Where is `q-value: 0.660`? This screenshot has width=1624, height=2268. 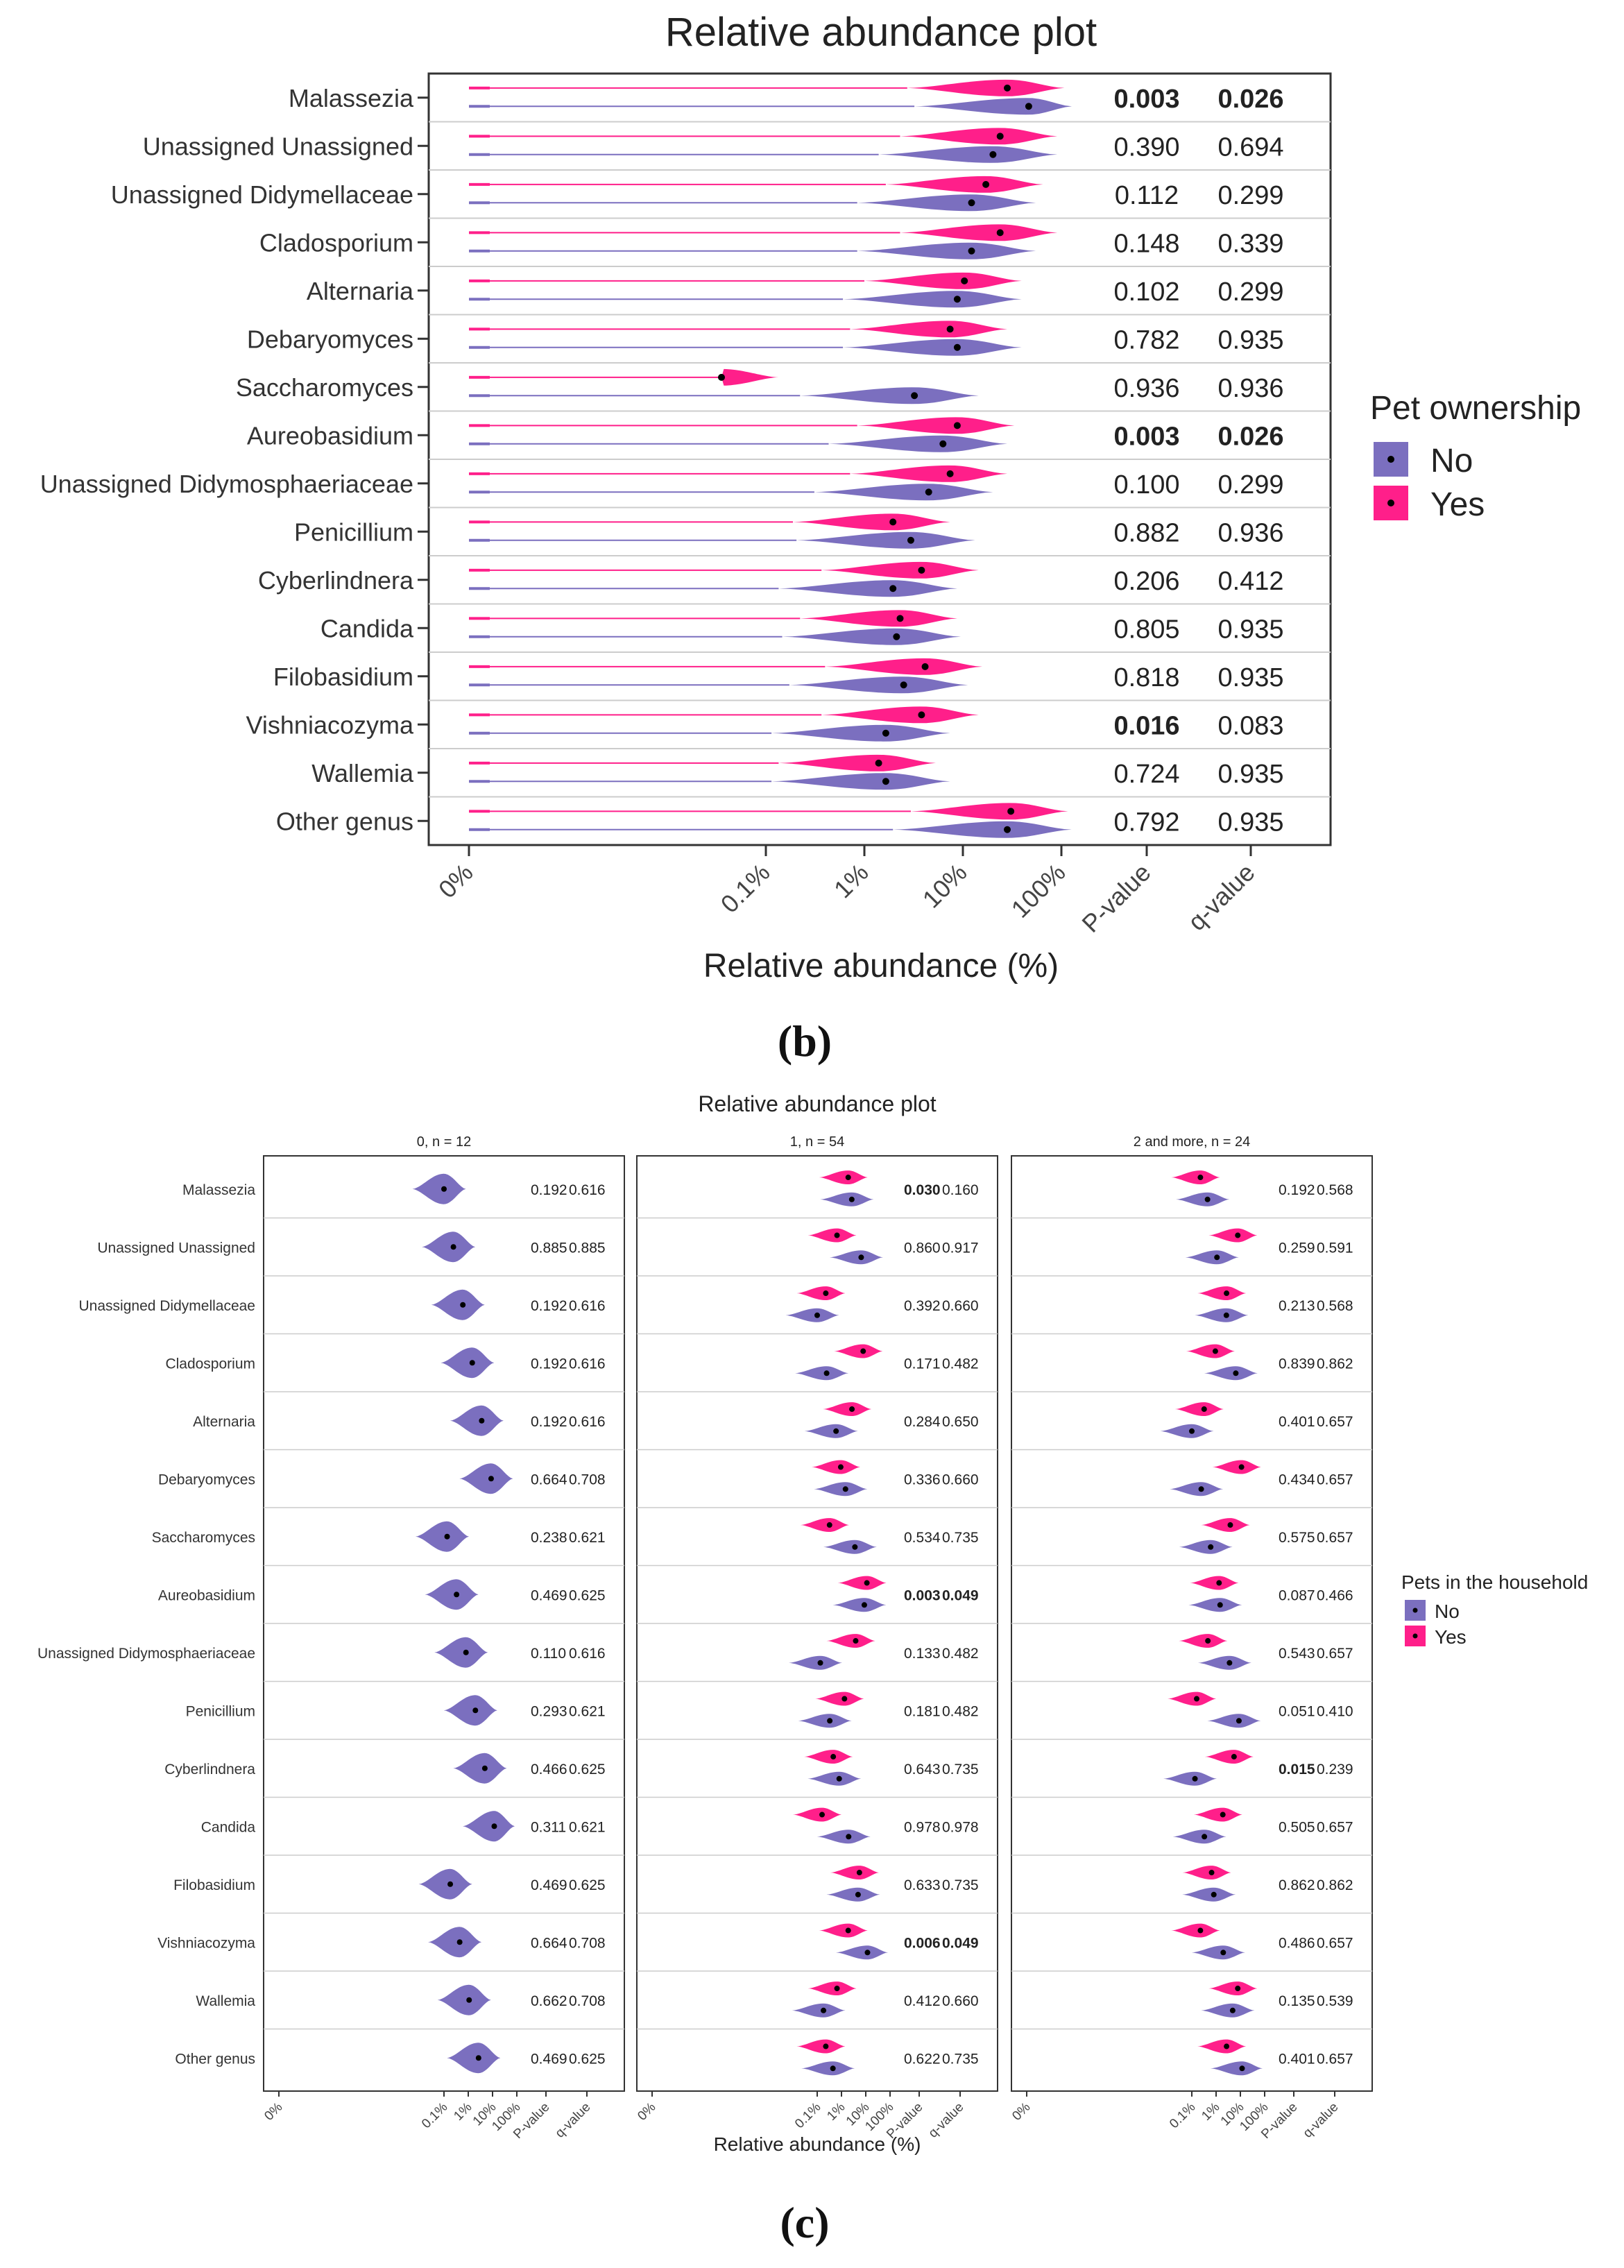 q-value: 0.660 is located at coordinates (960, 1479).